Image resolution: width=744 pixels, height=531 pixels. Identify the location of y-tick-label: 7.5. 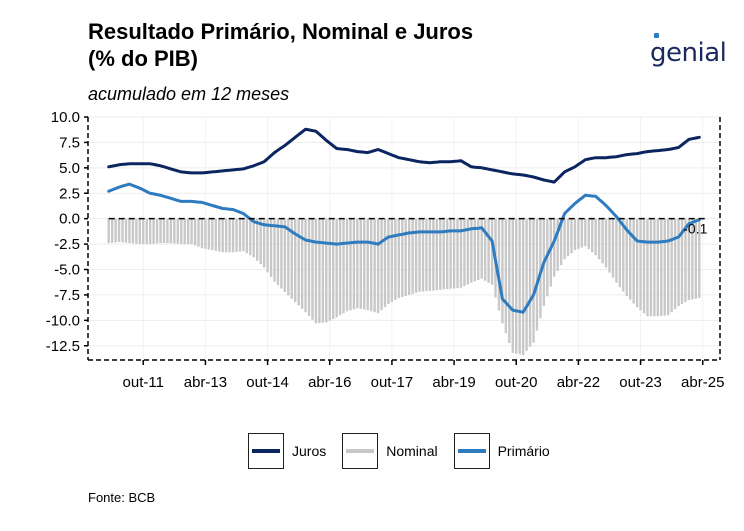
(69, 142).